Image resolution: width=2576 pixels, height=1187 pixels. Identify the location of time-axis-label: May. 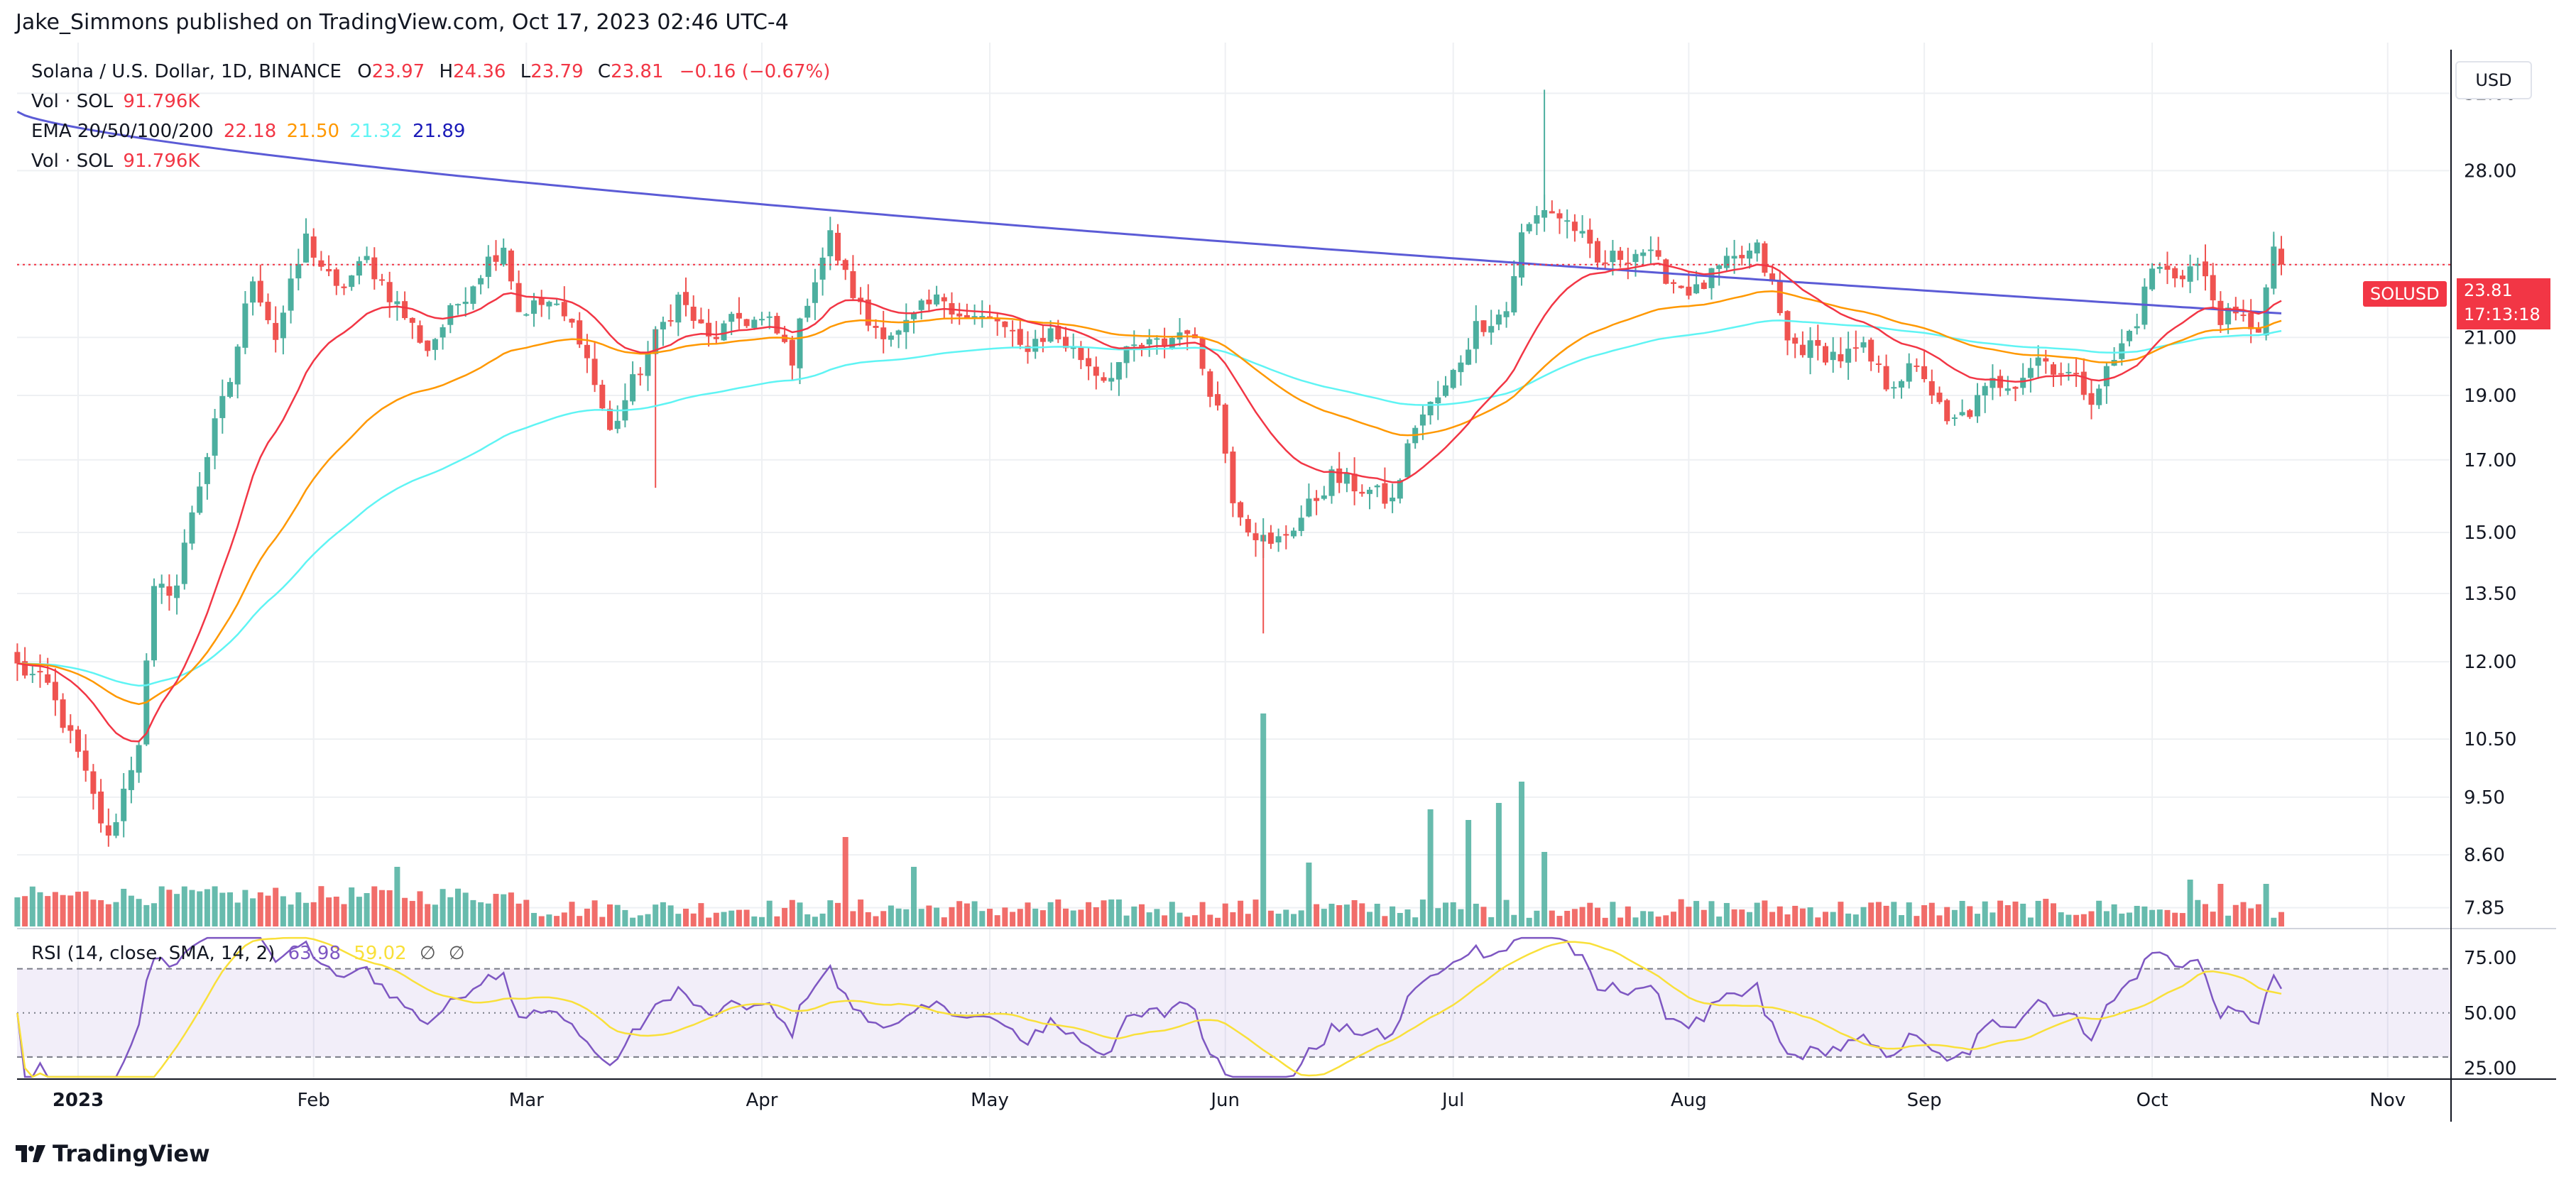
(990, 1100).